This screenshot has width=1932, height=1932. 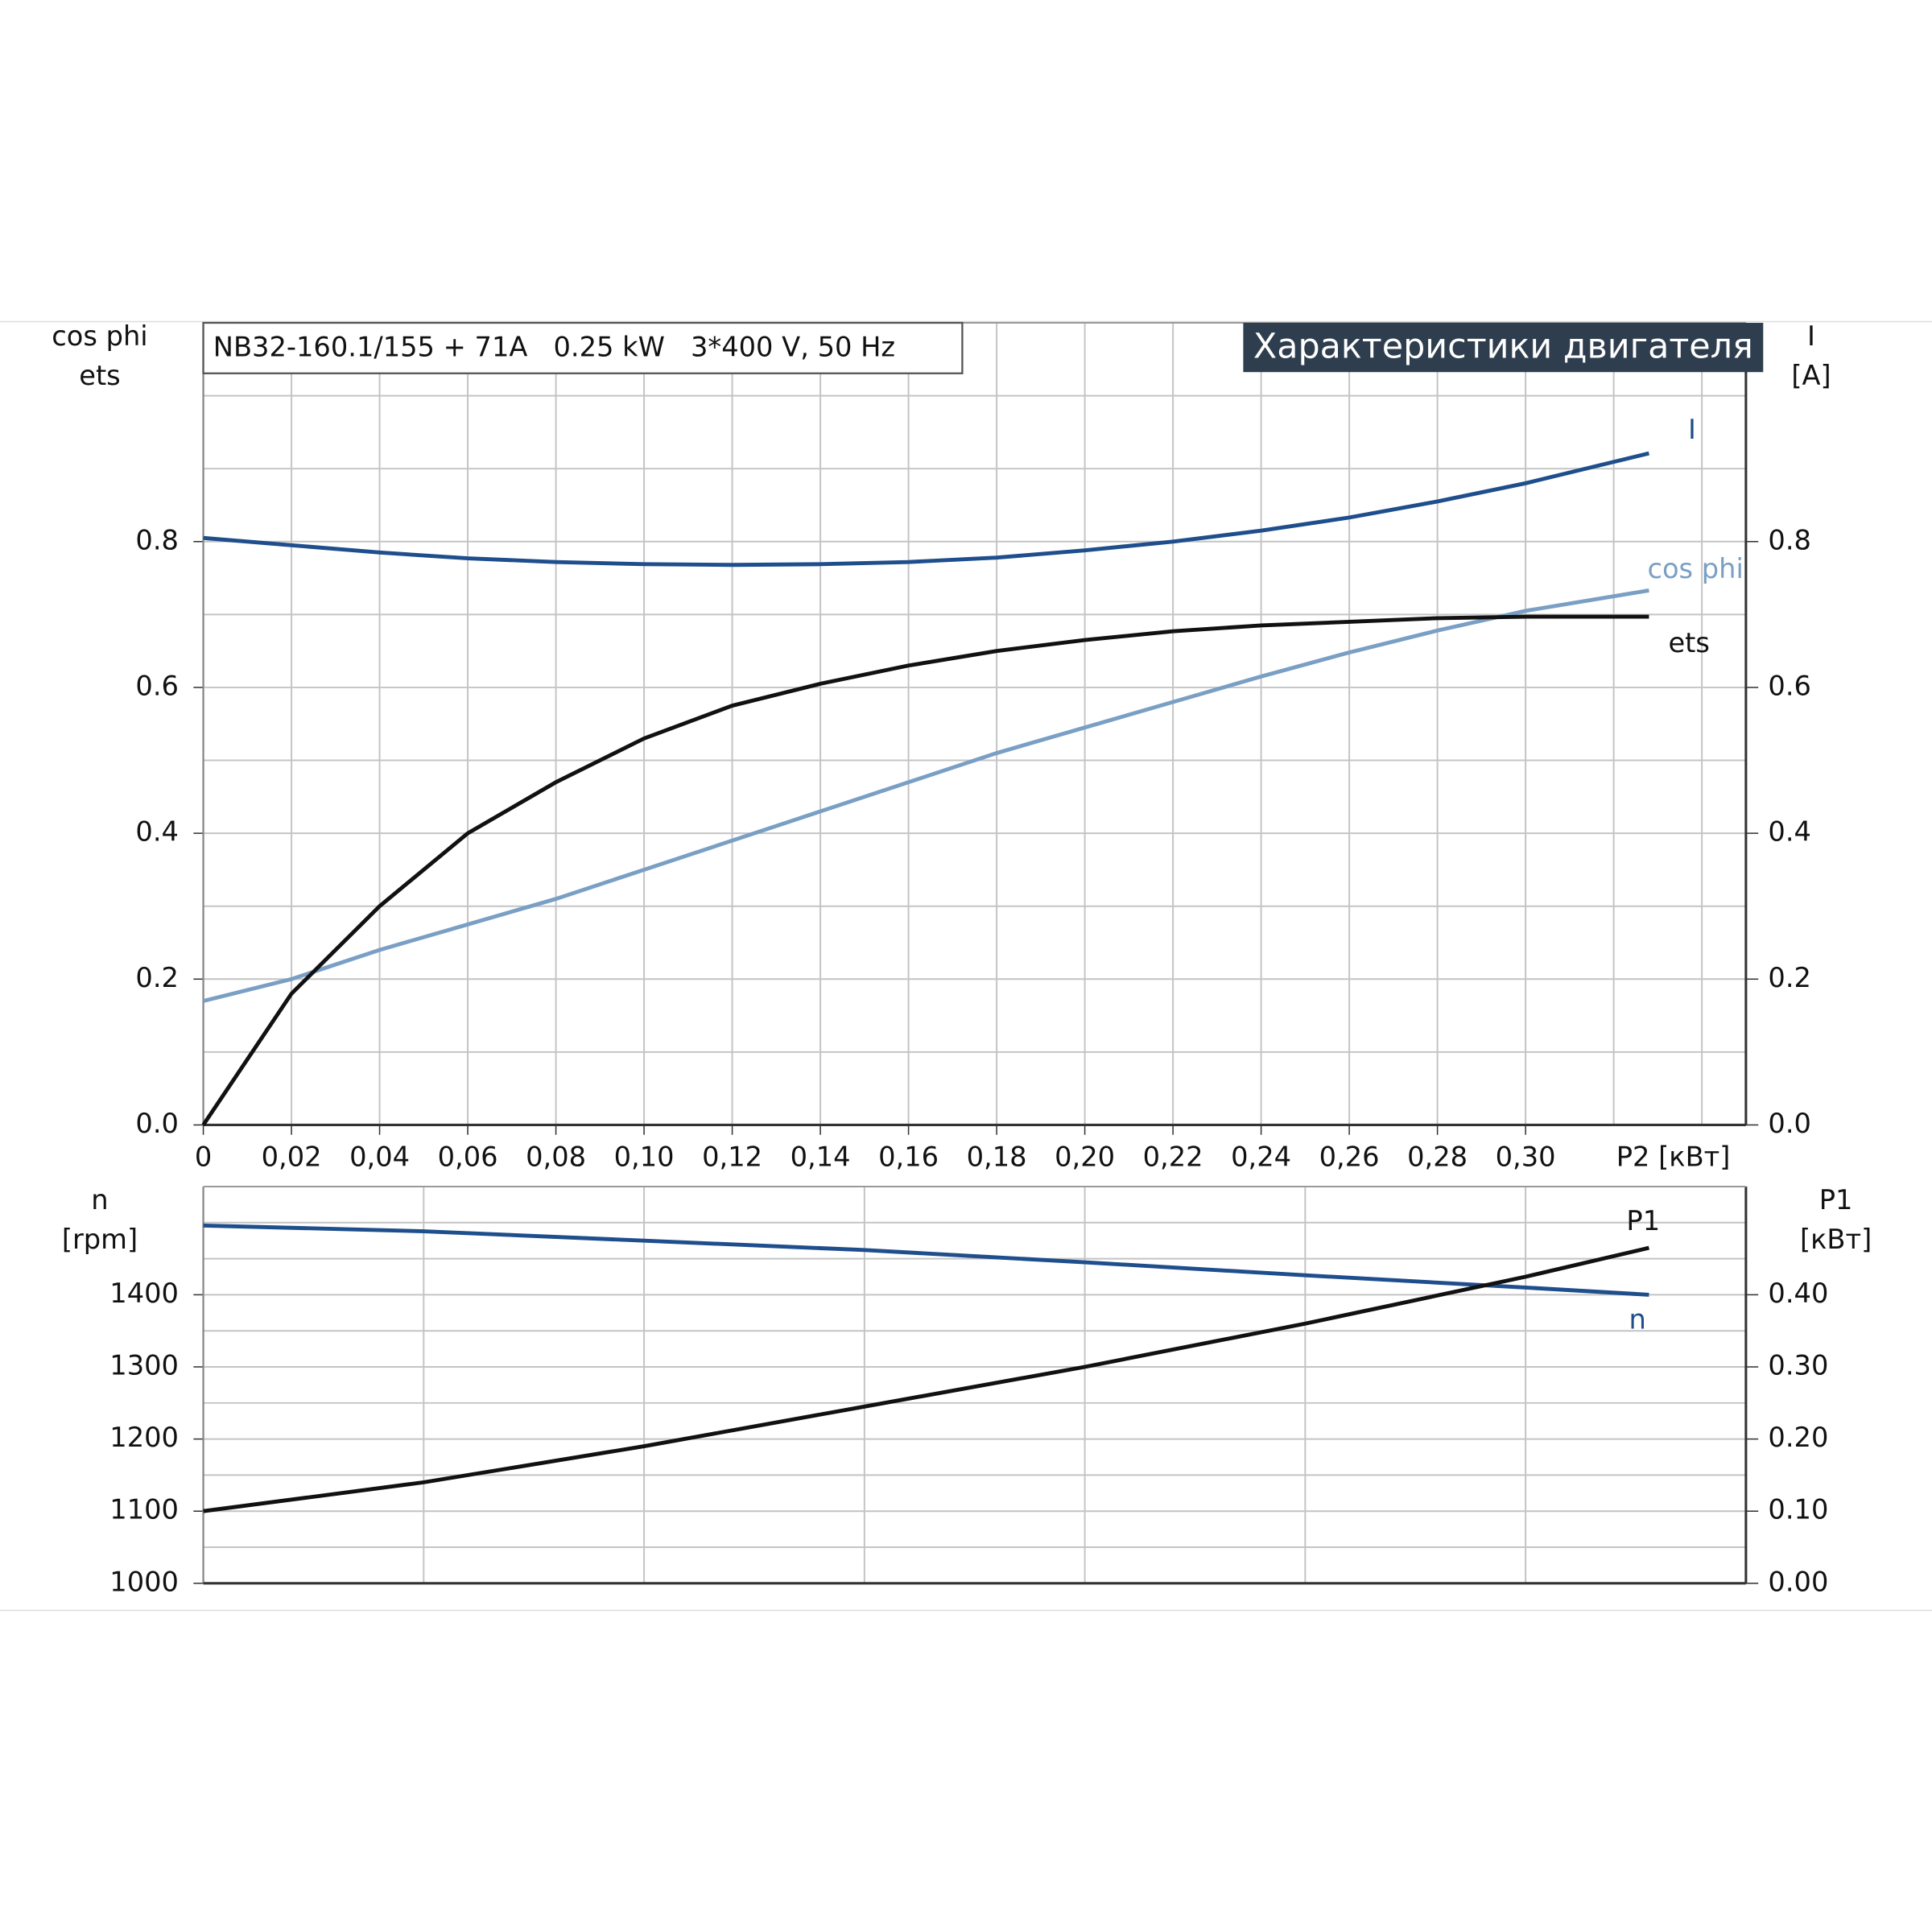 I want to click on x-tick-label: 0,24, so click(x=1261, y=1156).